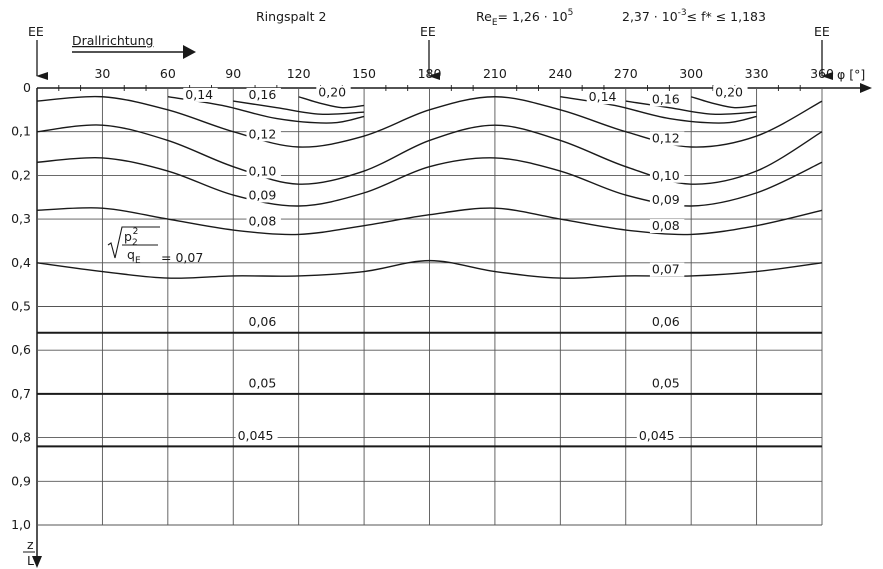 Image resolution: width=883 pixels, height=569 pixels. What do you see at coordinates (37, 562) in the screenshot?
I see `y-axis-arrowhead` at bounding box center [37, 562].